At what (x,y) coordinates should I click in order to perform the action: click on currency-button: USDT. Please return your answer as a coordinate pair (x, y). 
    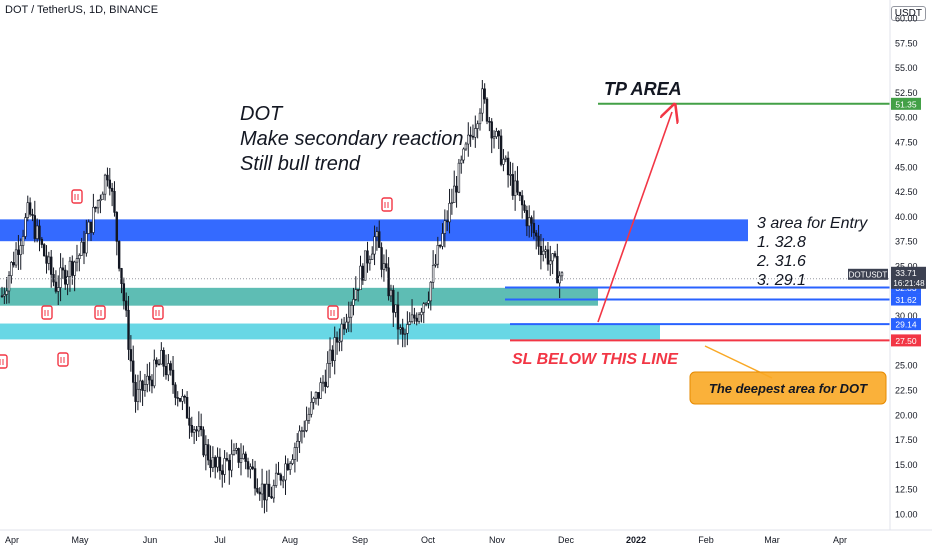
    Looking at the image, I should click on (908, 13).